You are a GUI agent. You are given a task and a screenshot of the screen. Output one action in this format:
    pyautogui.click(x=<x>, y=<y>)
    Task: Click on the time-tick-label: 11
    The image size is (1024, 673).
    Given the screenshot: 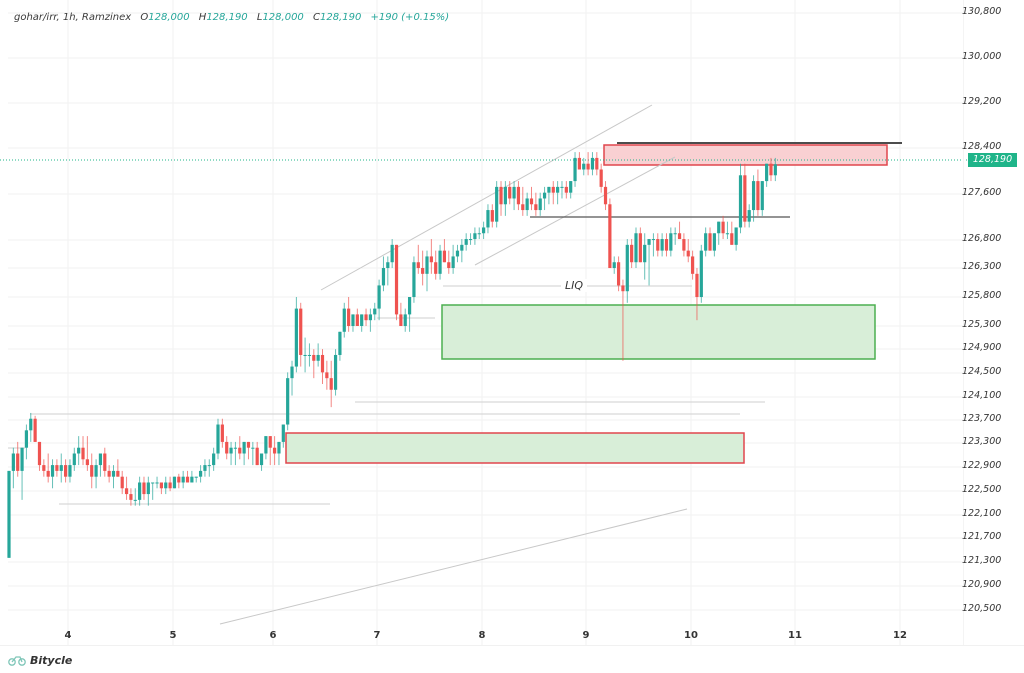 What is the action you would take?
    pyautogui.click(x=795, y=635)
    